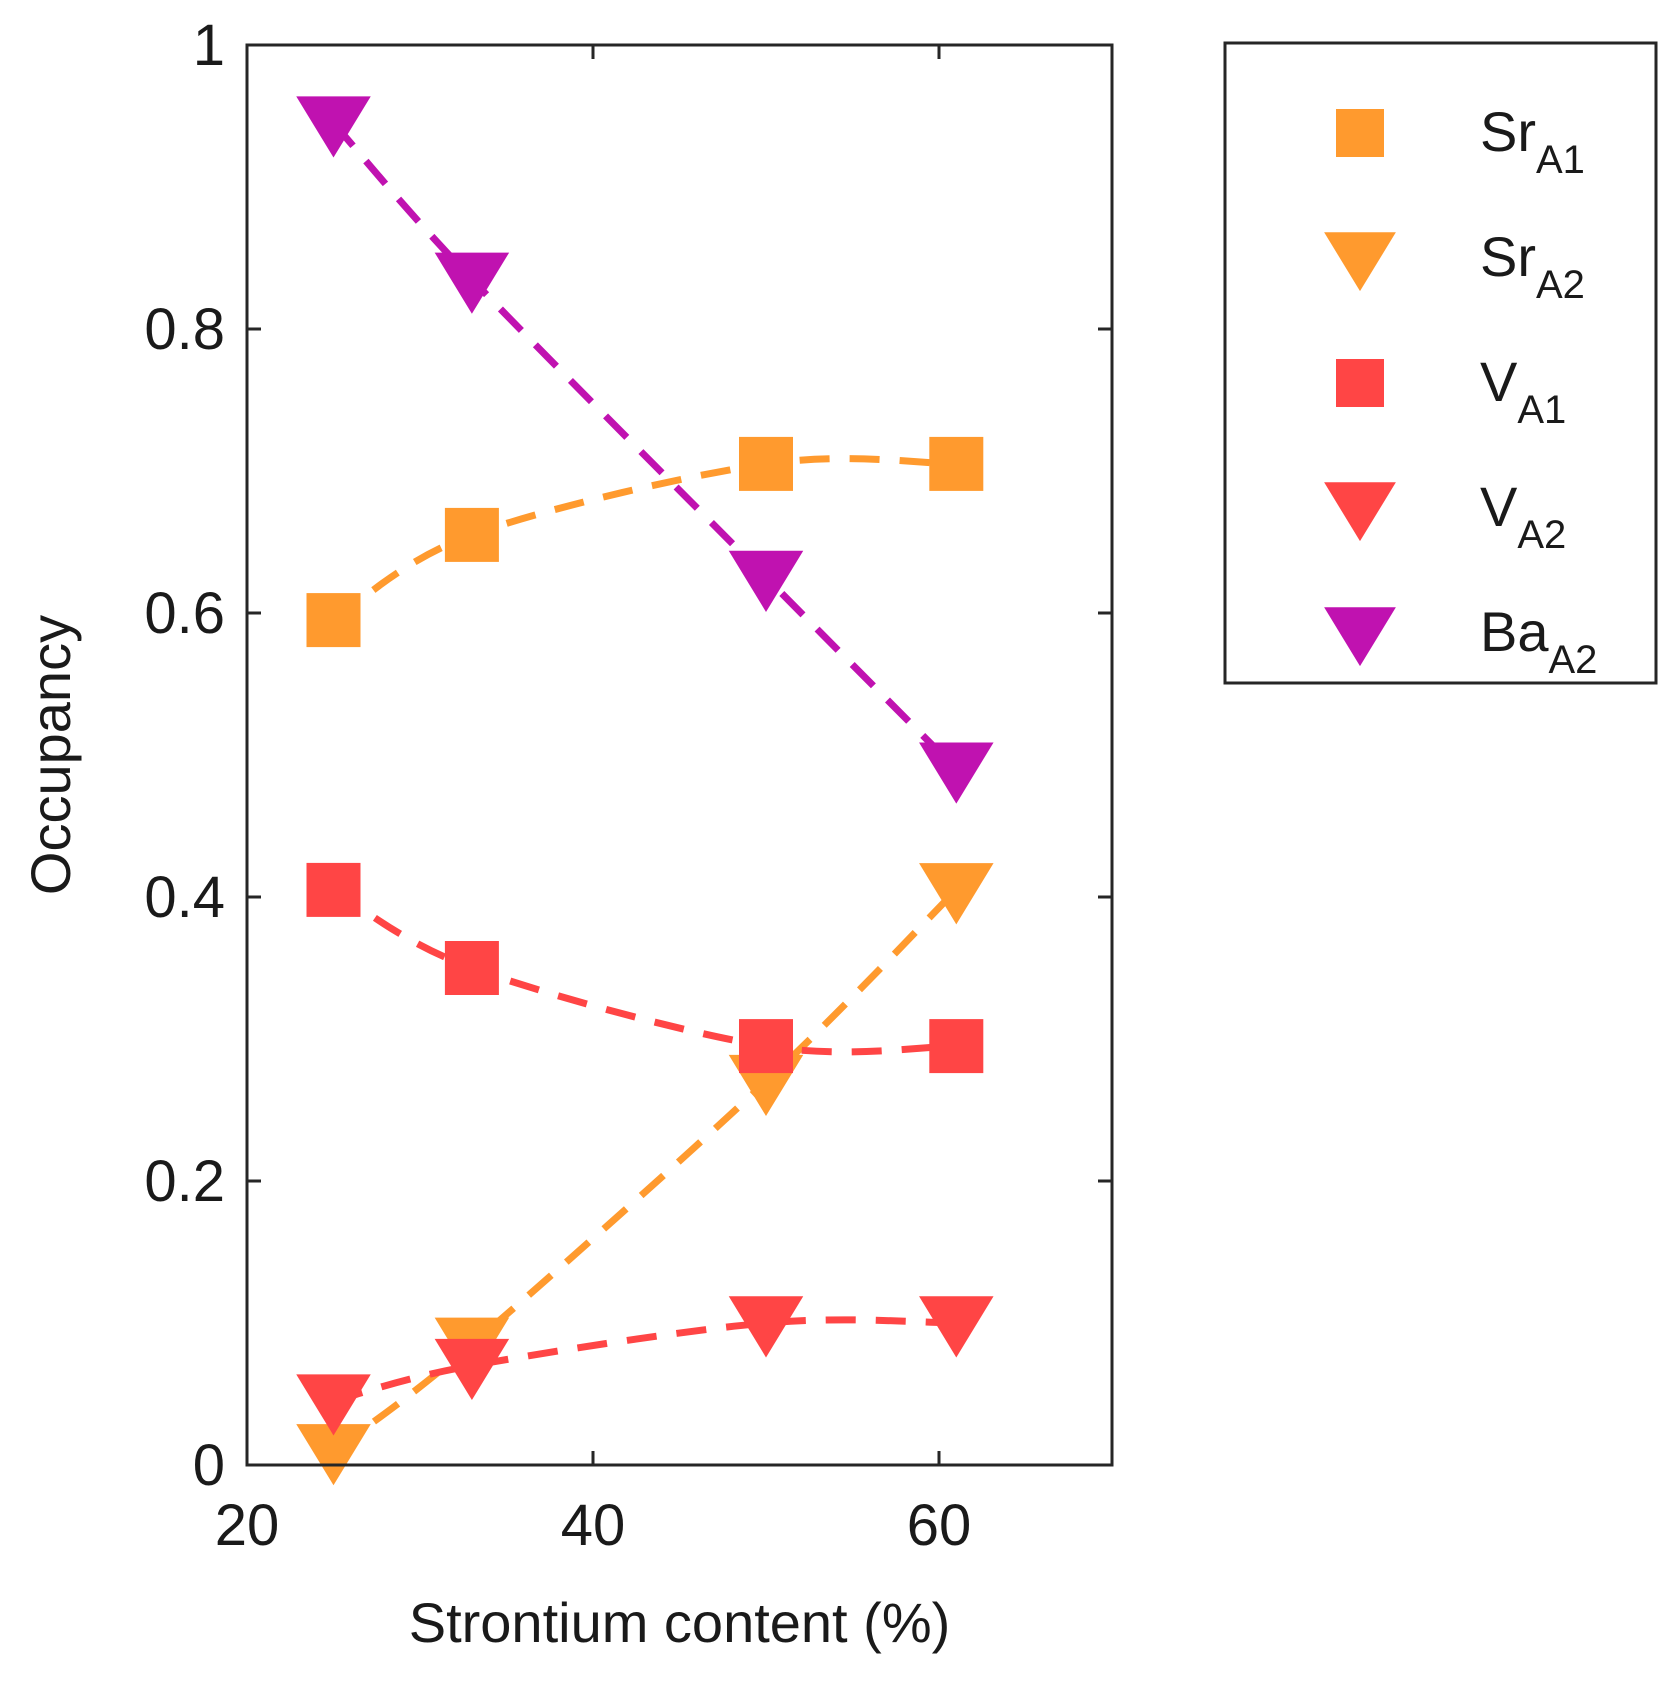 The width and height of the screenshot is (1678, 1700). Describe the element at coordinates (1523, 391) in the screenshot. I see `legend-label-VA1: VA1` at that location.